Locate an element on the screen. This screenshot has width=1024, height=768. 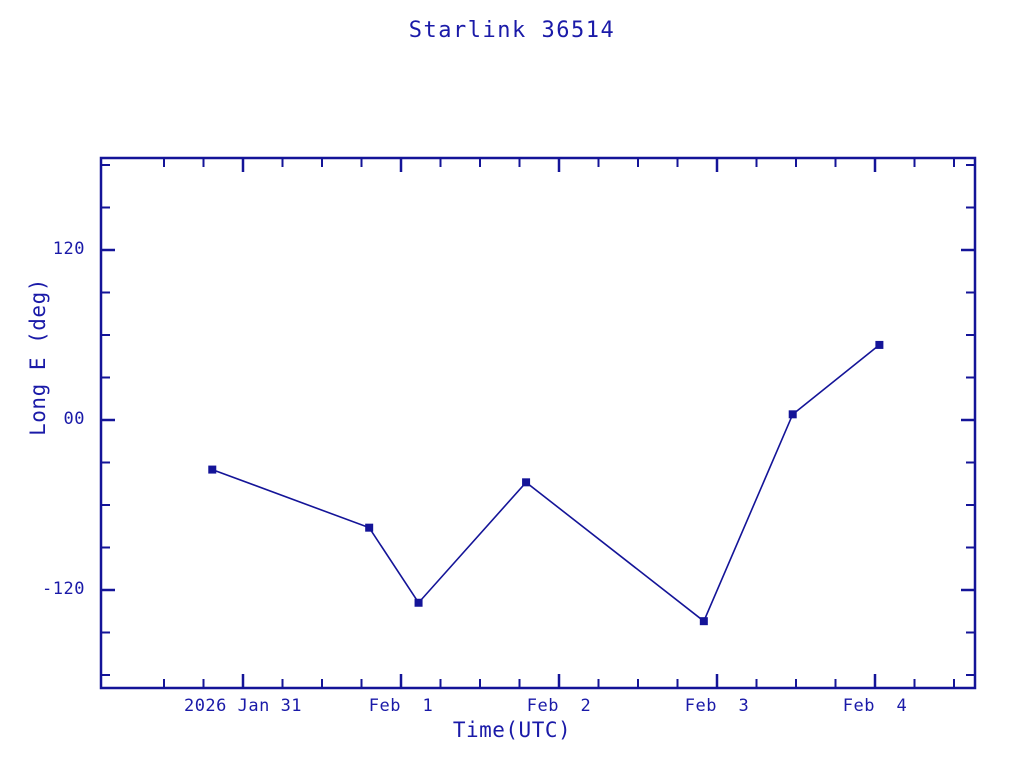
y-tick-label: 120 is located at coordinates (68, 249).